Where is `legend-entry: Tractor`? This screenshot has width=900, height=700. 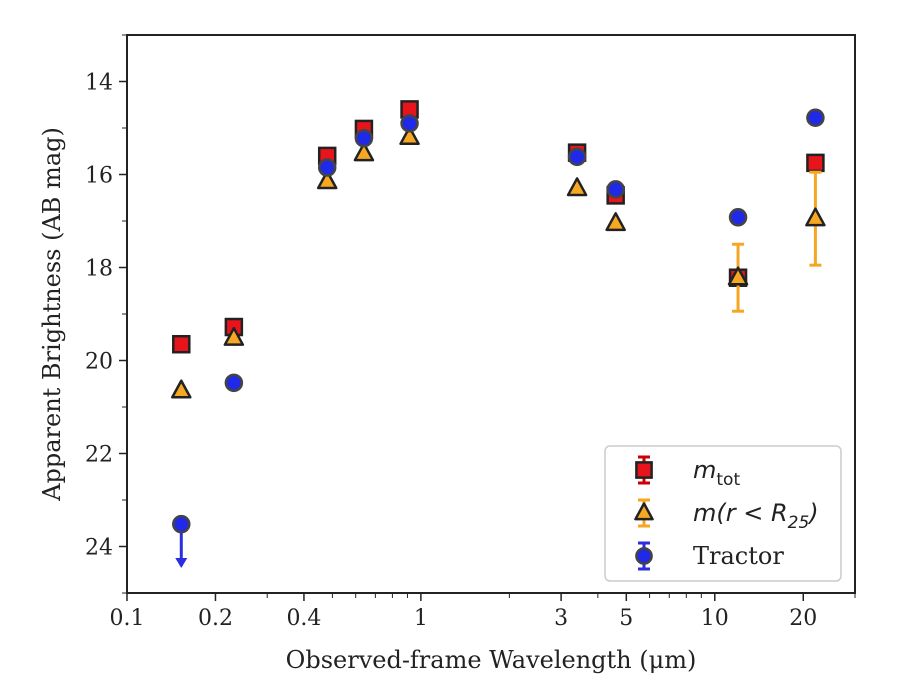 legend-entry: Tractor is located at coordinates (709, 556).